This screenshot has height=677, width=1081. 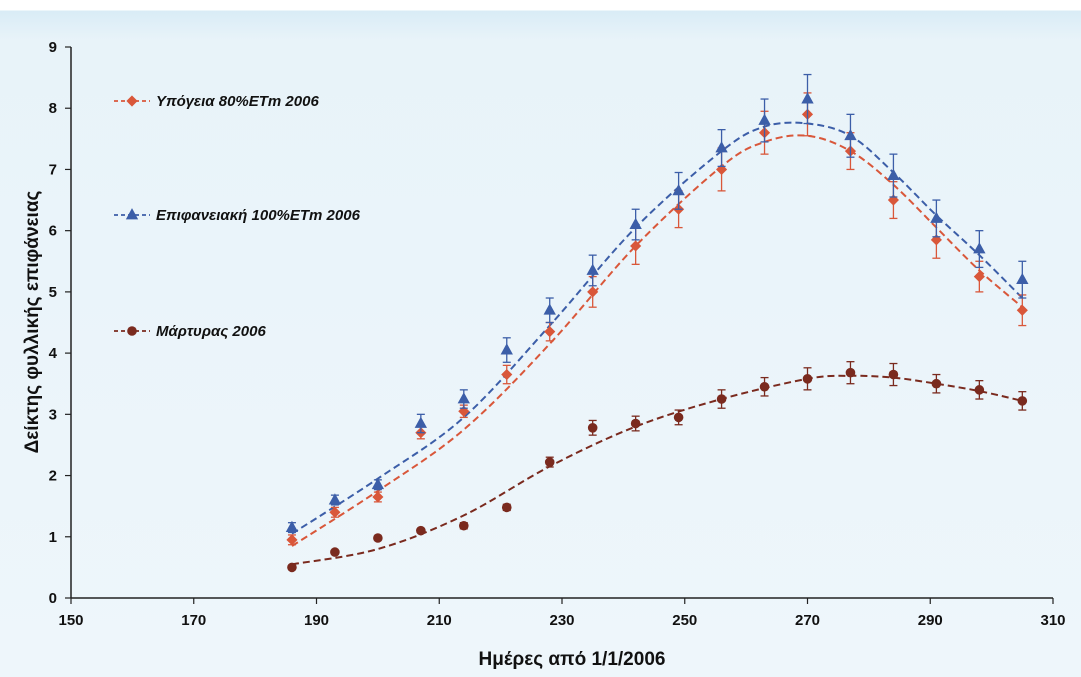 I want to click on y-tick-label: 8, so click(x=53, y=108).